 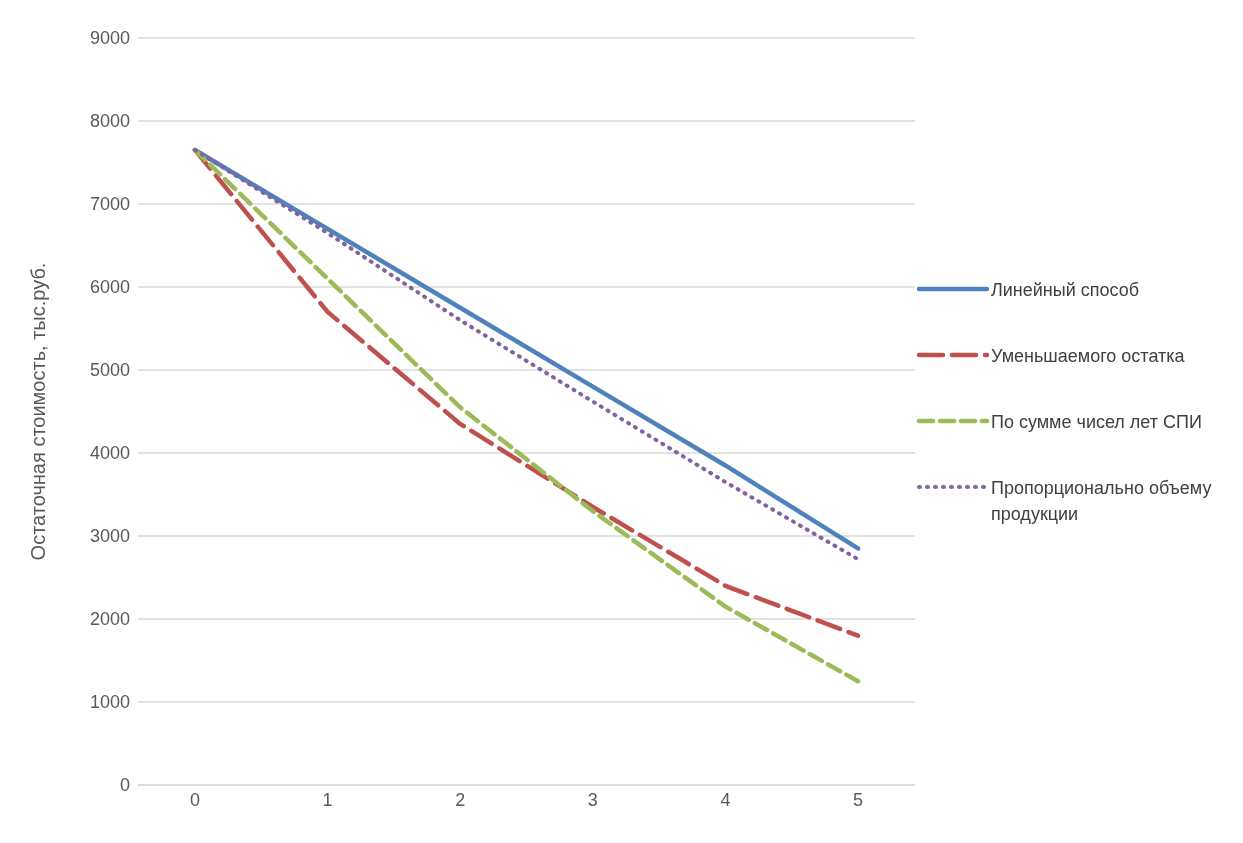 I want to click on x-tick-label: 2, so click(x=460, y=799).